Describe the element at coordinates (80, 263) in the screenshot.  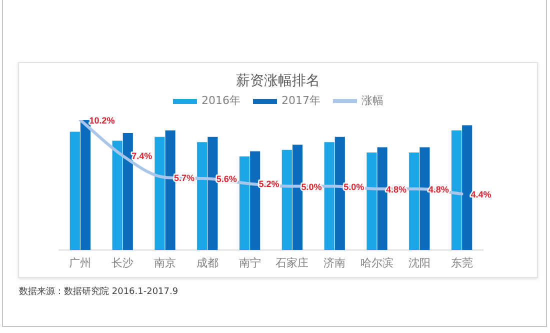
I see `x-tick-label: 广州` at that location.